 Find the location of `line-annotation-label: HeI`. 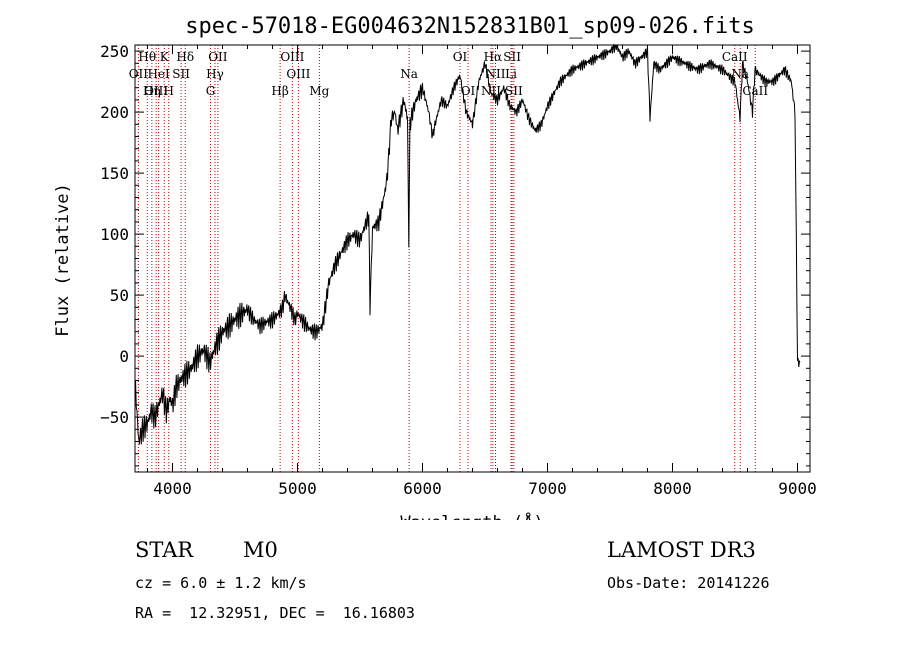

line-annotation-label: HeI is located at coordinates (158, 74).